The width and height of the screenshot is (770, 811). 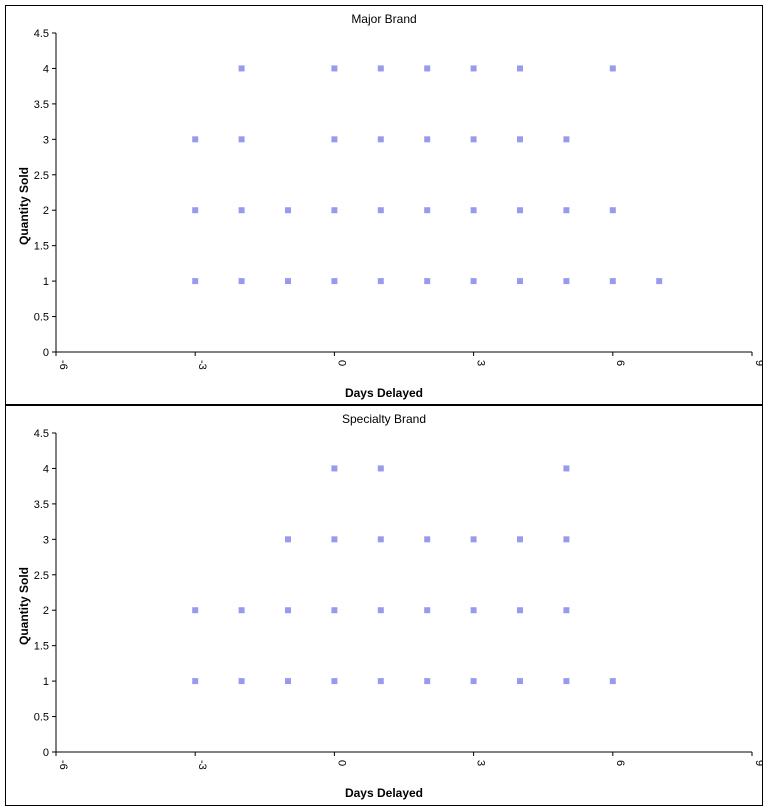 I want to click on x-tick-label: -3, so click(x=202, y=365).